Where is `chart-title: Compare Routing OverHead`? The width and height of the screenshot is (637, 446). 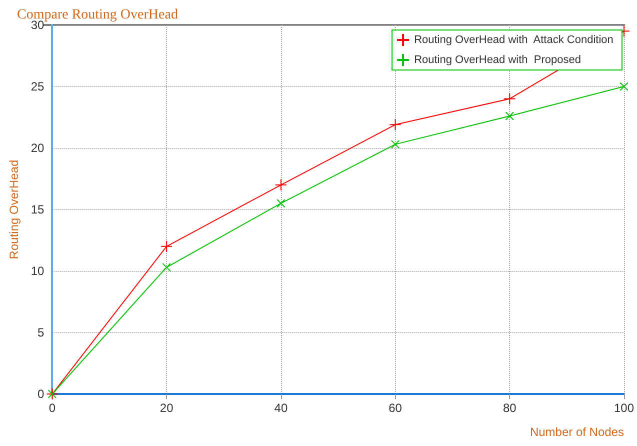
chart-title: Compare Routing OverHead is located at coordinates (97, 15).